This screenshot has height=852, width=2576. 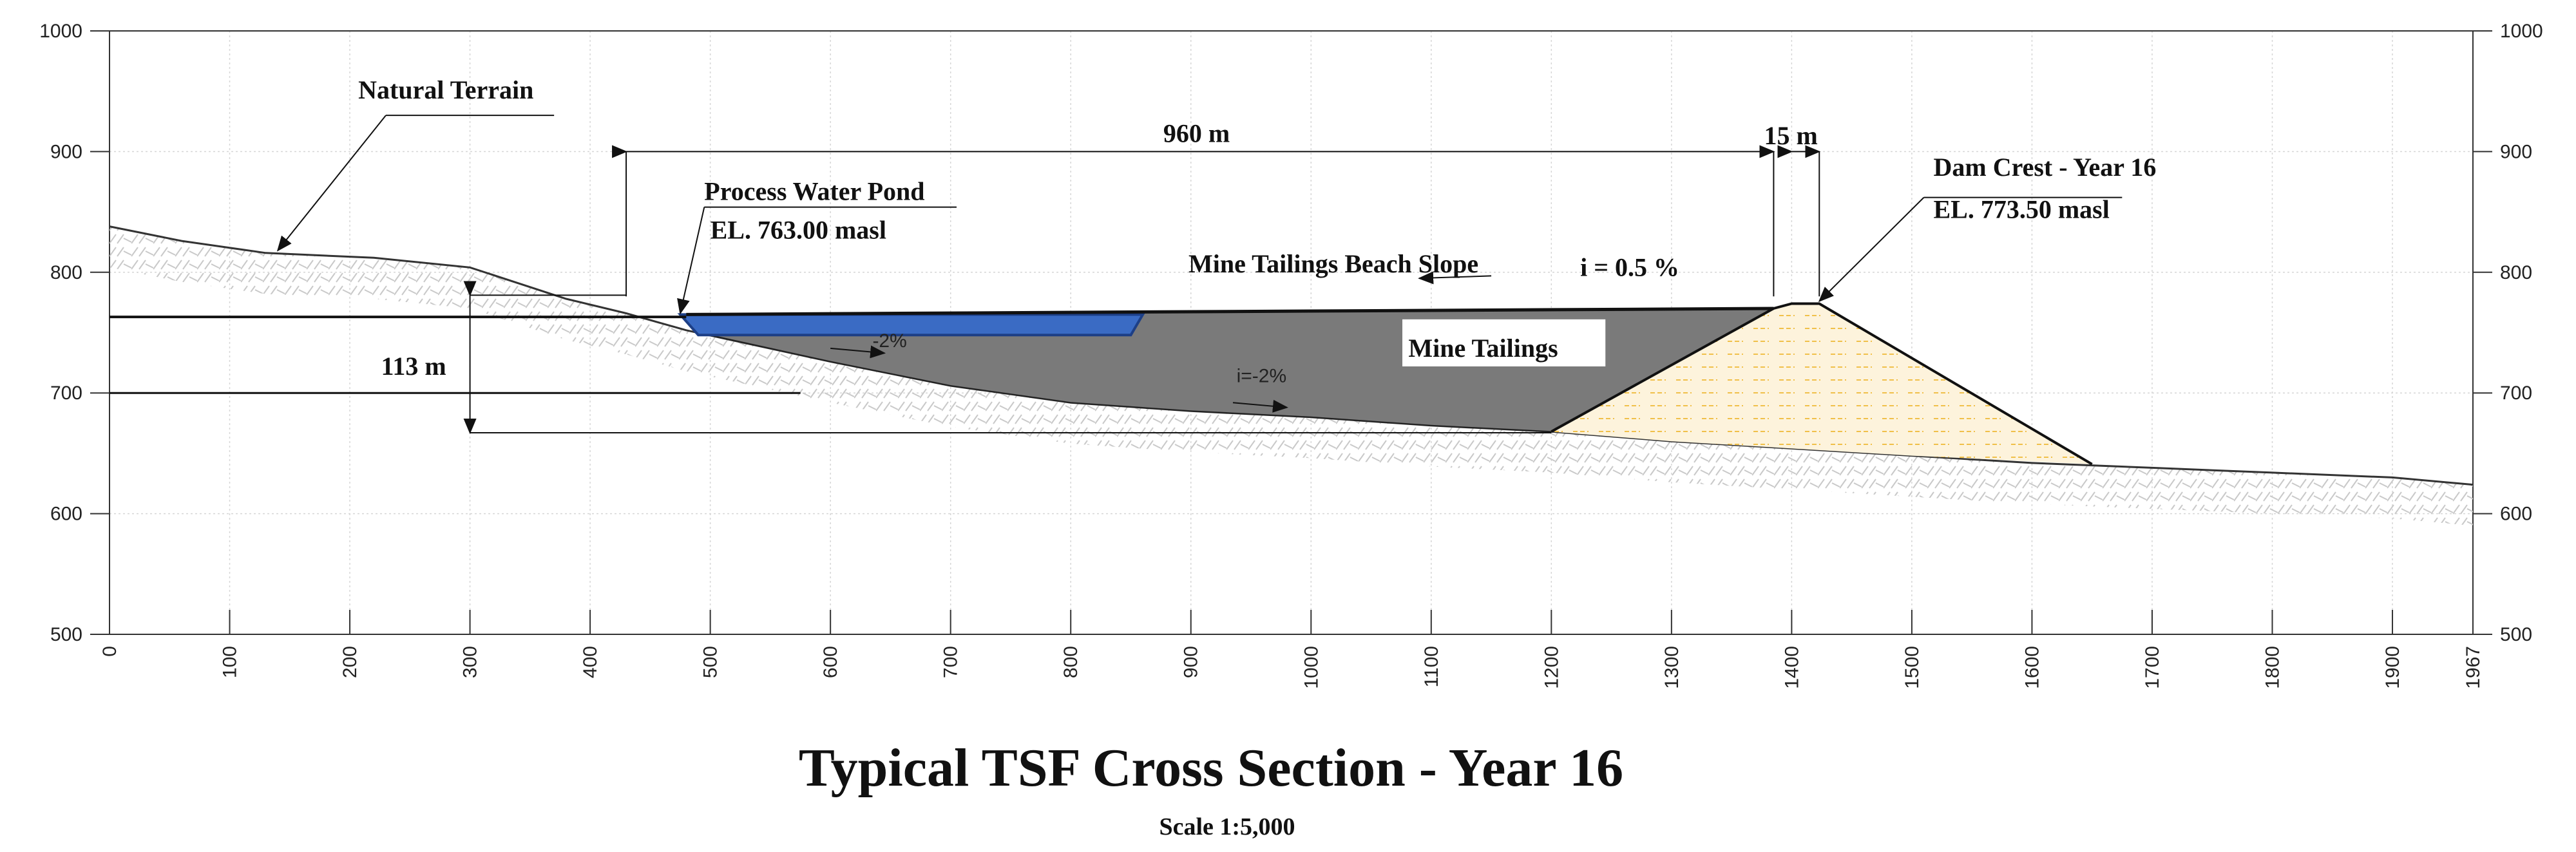 What do you see at coordinates (66, 394) in the screenshot?
I see `y-tick-label-left: 700` at bounding box center [66, 394].